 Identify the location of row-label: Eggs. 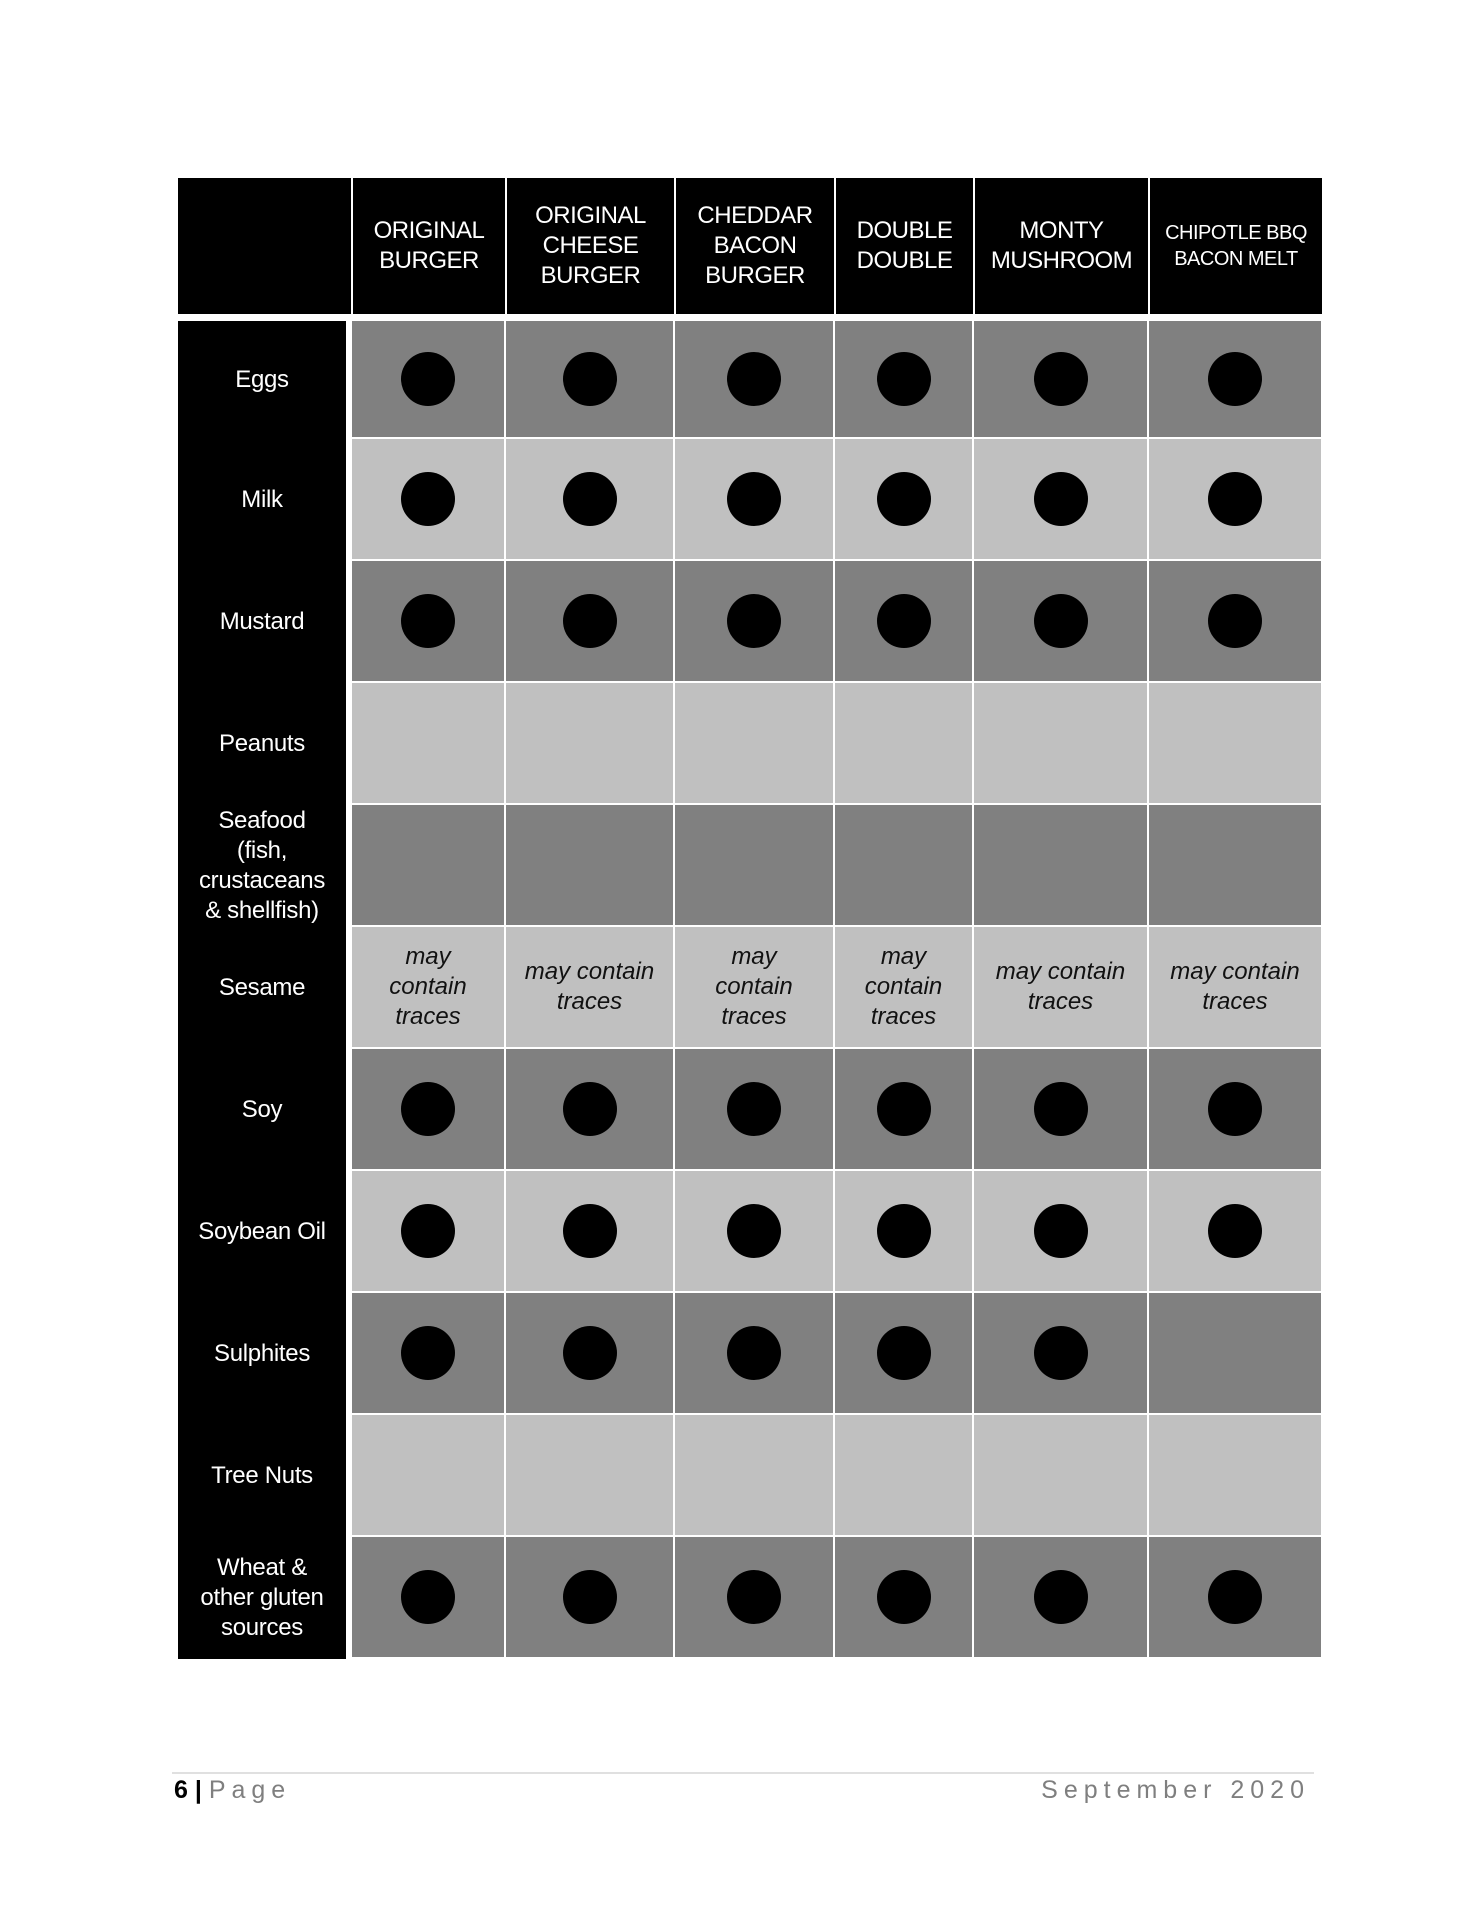
(262, 380).